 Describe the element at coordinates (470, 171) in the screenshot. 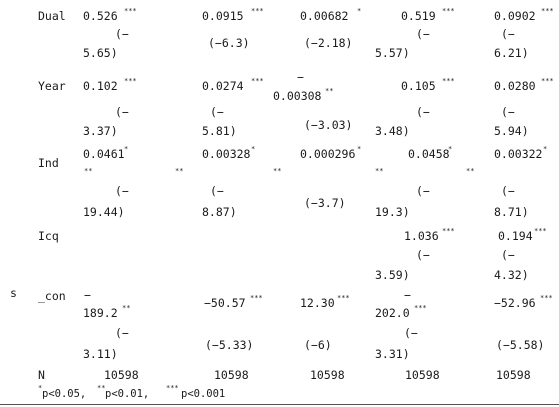

I see `ind-c5-stars-lower: **` at that location.